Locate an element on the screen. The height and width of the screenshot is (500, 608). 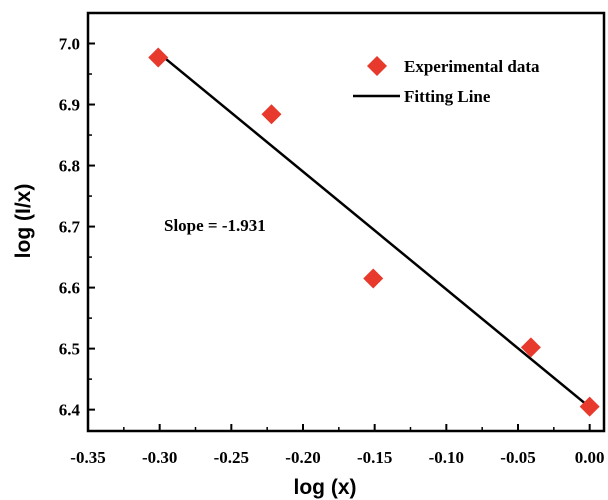
x-axis-title: log (x) is located at coordinates (325, 487).